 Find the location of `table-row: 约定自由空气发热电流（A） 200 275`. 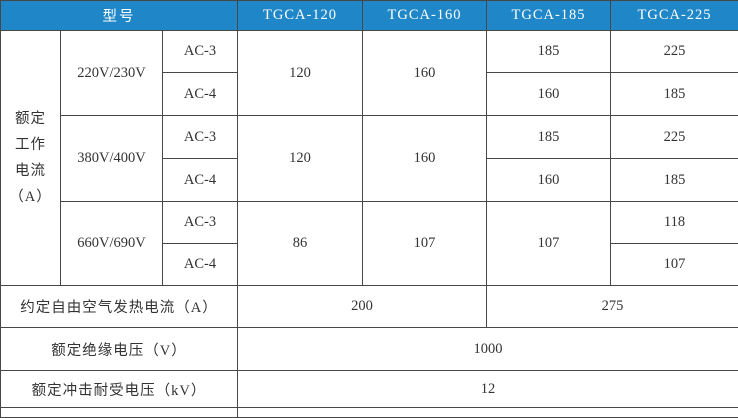

table-row: 约定自由空气发热电流（A） 200 275 is located at coordinates (369, 306).